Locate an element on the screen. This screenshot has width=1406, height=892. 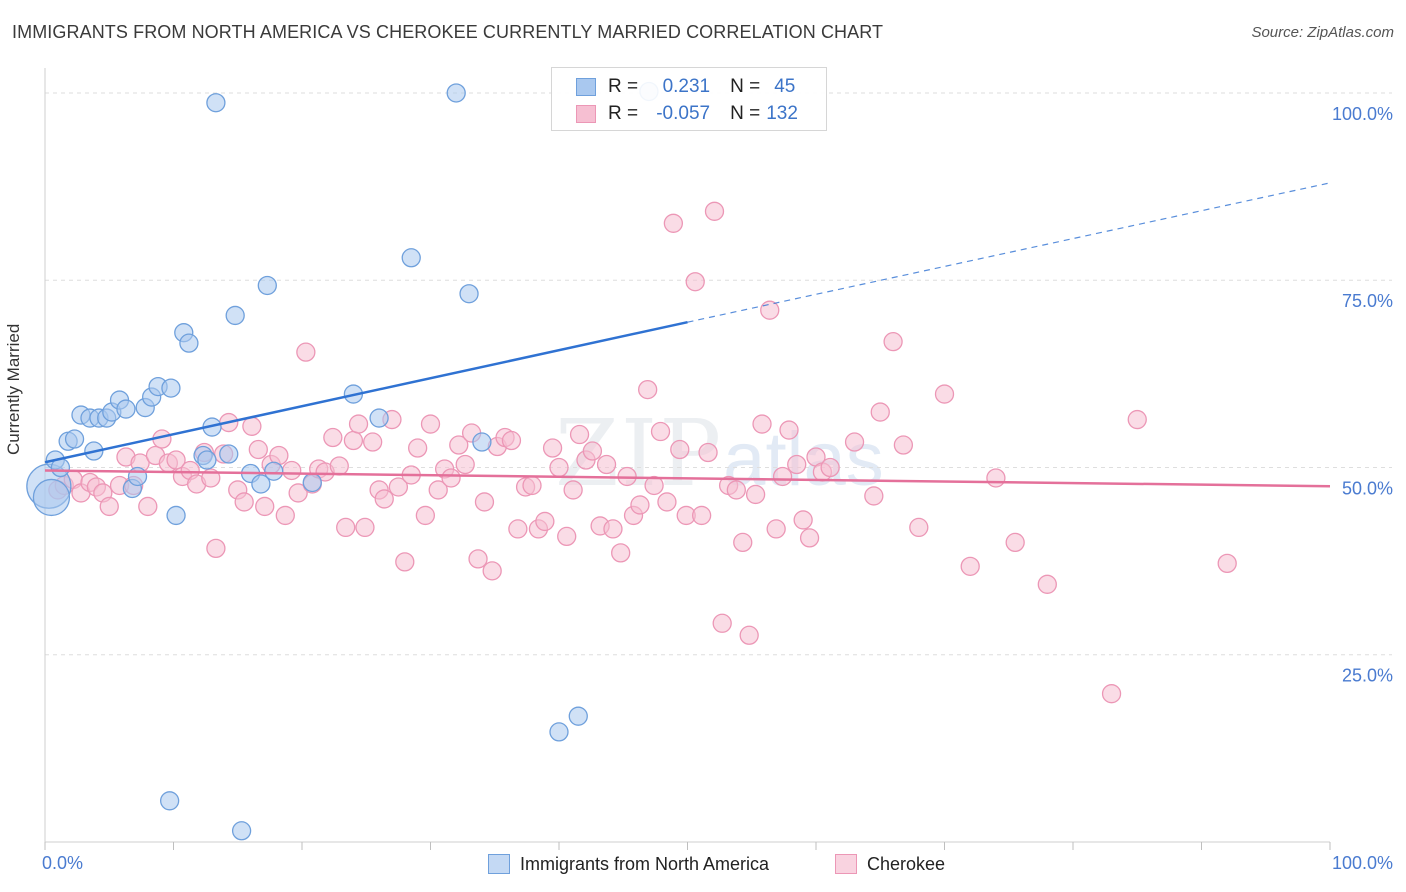
legend-n-value: 45 is located at coordinates (785, 86).